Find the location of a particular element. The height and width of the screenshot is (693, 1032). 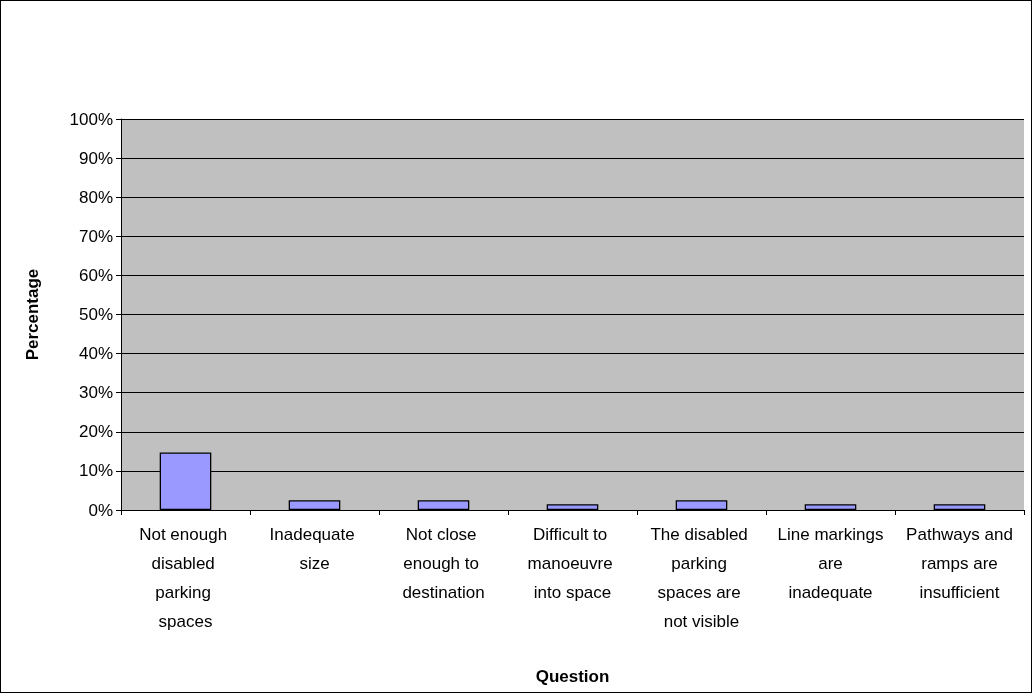

y-tick-label: 10% is located at coordinates (95, 471).